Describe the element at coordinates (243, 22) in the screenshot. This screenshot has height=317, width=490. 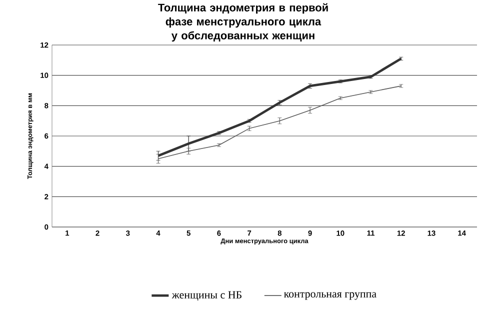
I see `chart-title: Толщина эндометрия в первой фазе менструального цикла у обследованных женщин` at that location.